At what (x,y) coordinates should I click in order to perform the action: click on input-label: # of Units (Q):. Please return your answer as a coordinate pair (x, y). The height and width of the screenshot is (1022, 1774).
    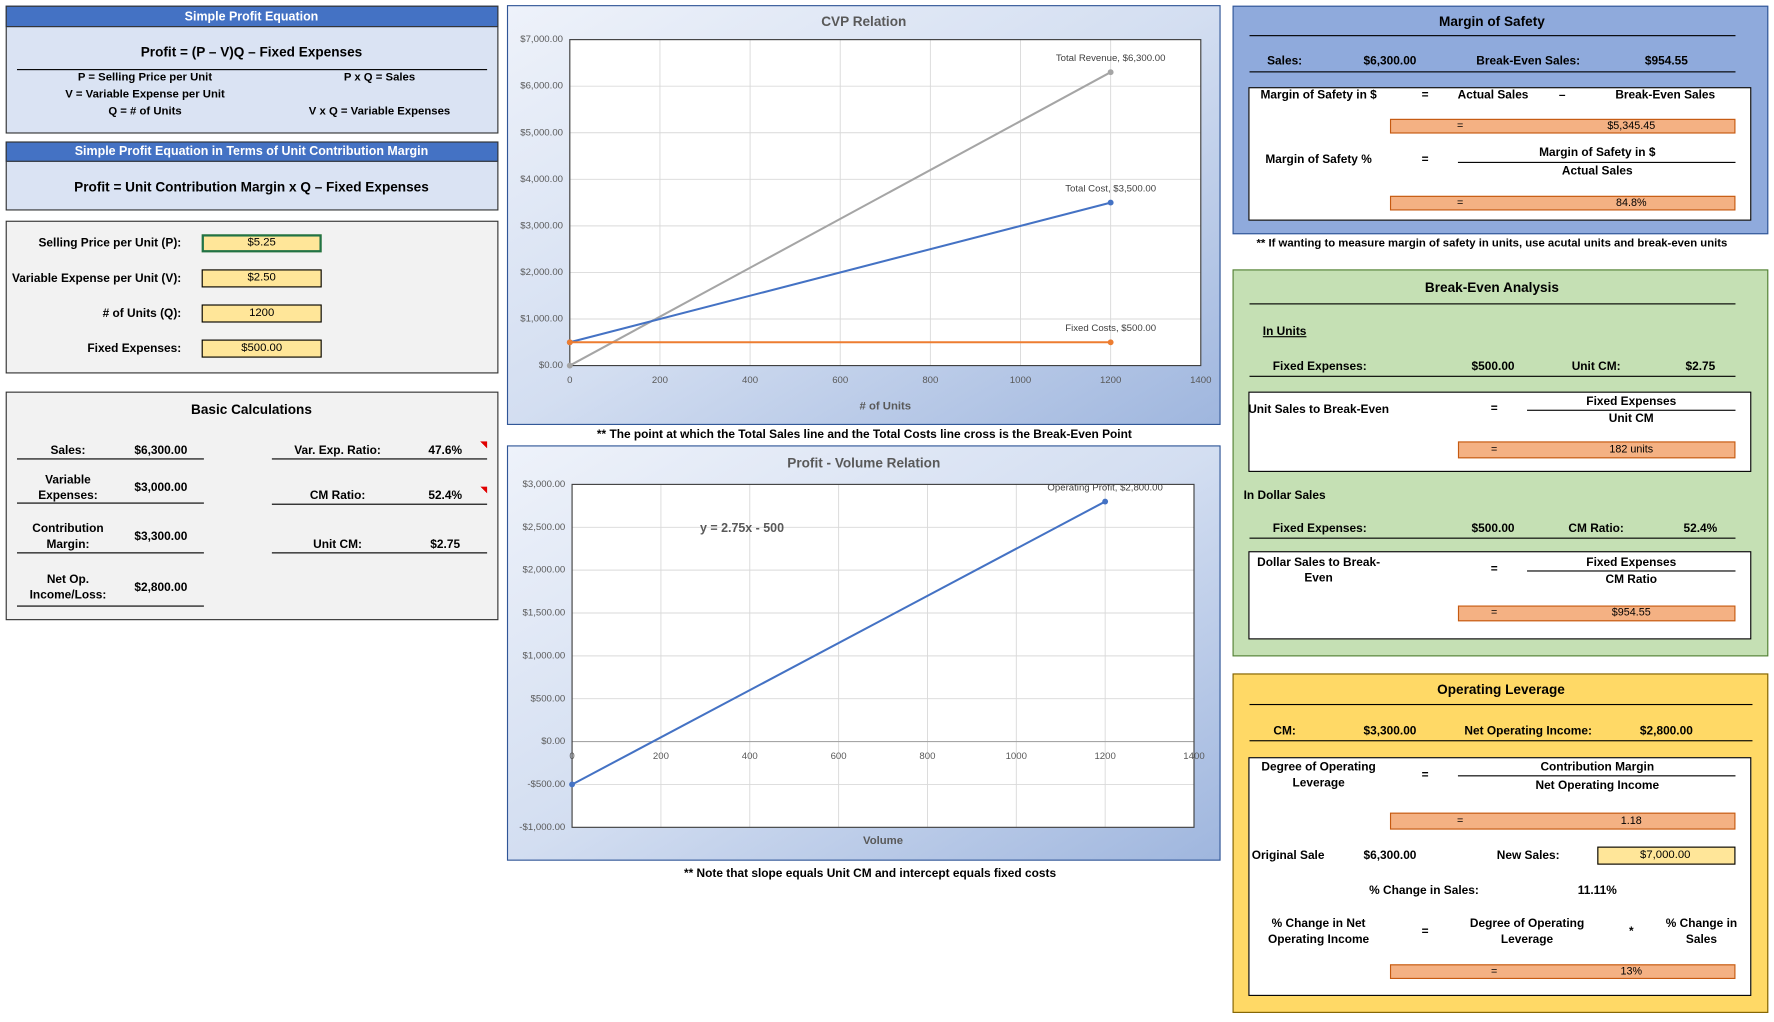
    Looking at the image, I should click on (142, 313).